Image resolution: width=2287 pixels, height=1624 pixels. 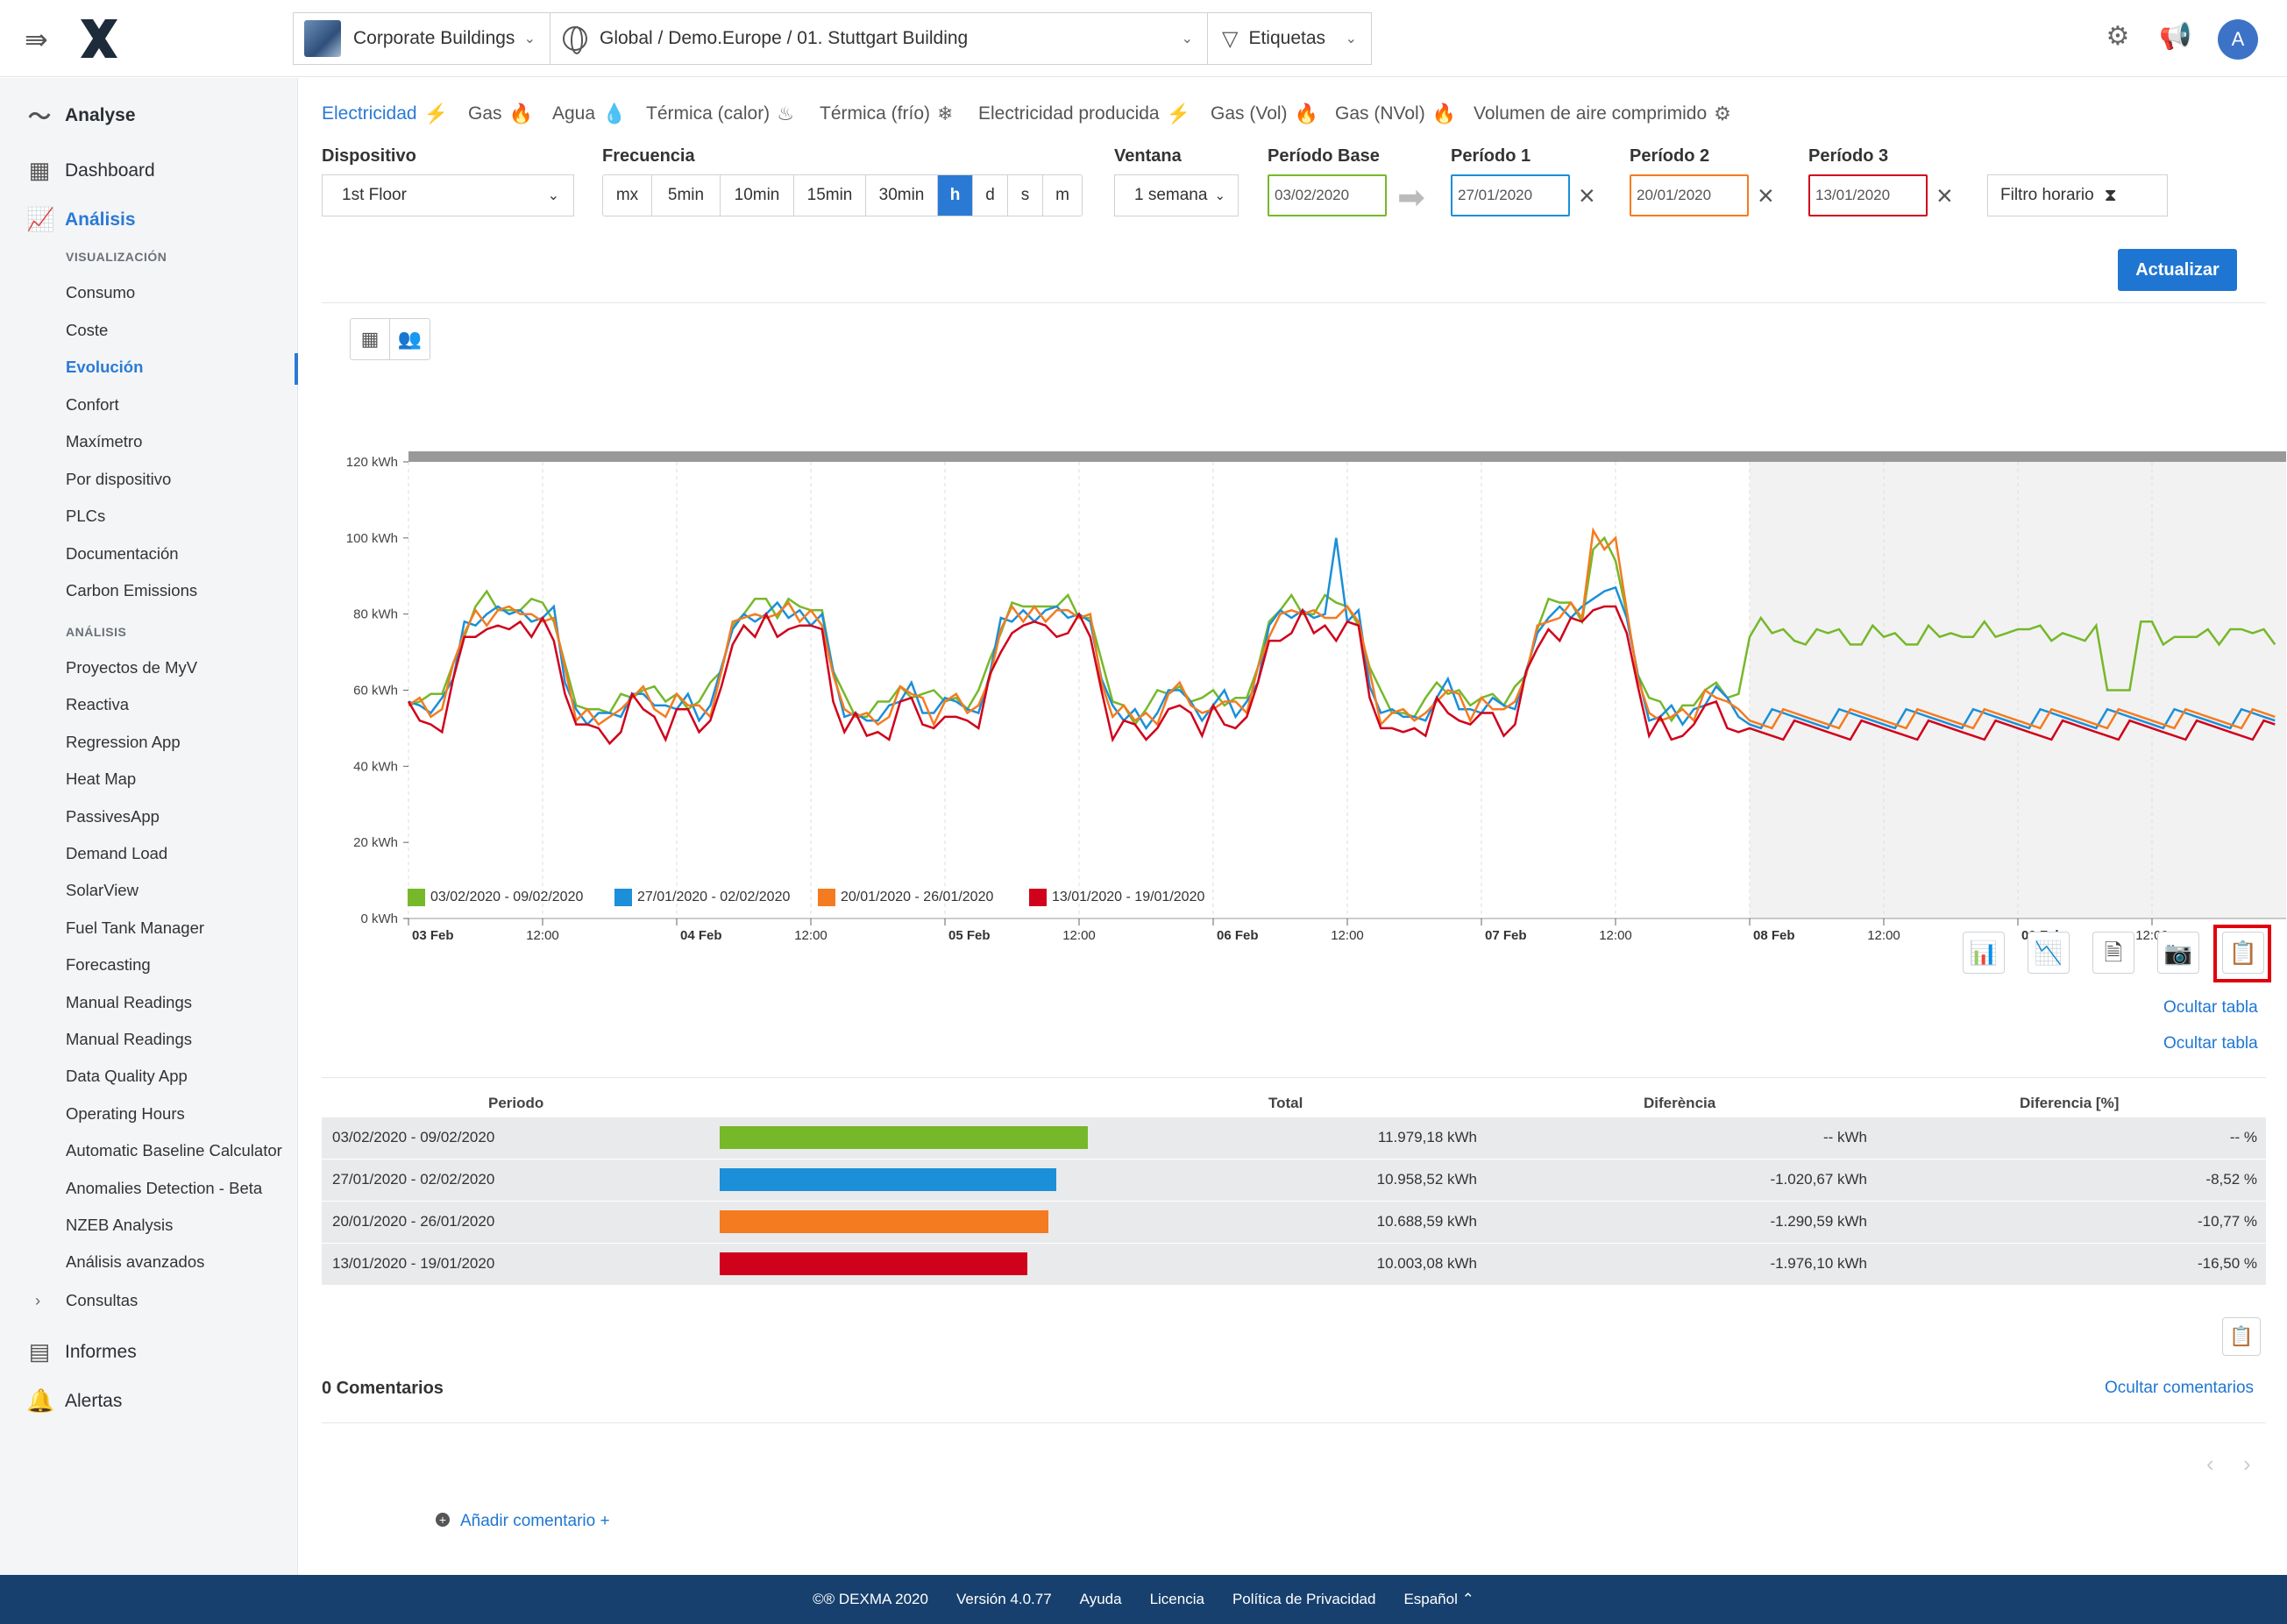 I want to click on sidebar-dashboard: ▦ Dashboard, so click(x=91, y=170).